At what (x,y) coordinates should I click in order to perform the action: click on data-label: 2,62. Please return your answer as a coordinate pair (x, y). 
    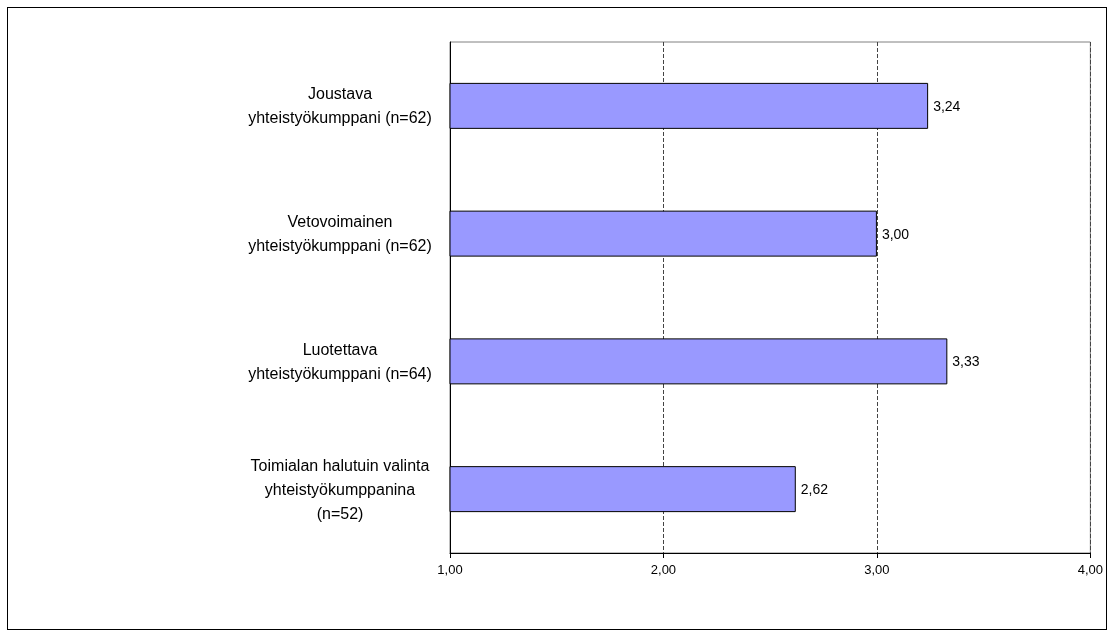
    Looking at the image, I should click on (814, 489).